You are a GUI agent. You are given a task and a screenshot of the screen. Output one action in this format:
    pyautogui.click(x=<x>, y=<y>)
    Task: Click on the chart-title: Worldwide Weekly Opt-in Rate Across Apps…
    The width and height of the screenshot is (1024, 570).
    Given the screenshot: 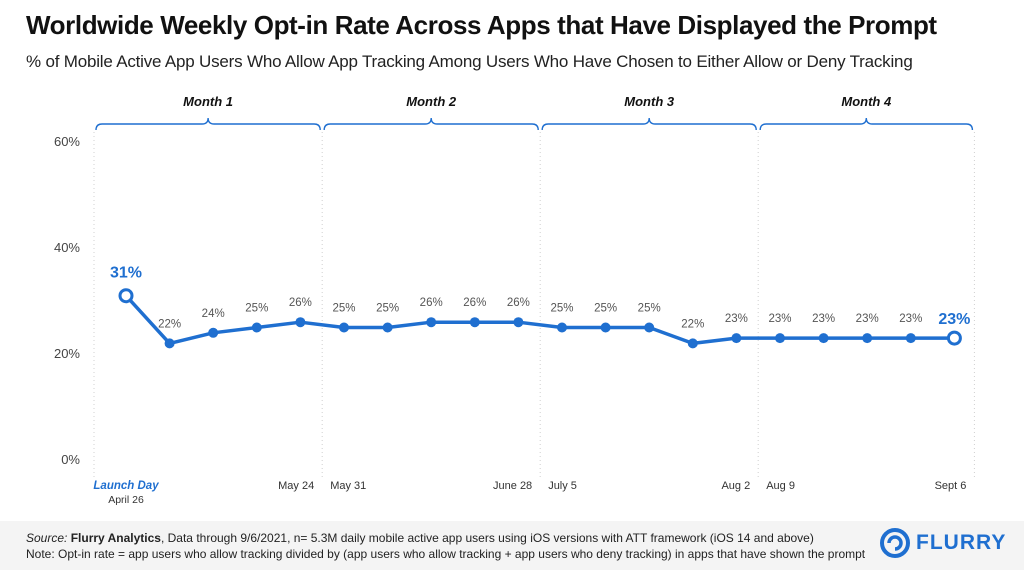 What is the action you would take?
    pyautogui.click(x=481, y=25)
    